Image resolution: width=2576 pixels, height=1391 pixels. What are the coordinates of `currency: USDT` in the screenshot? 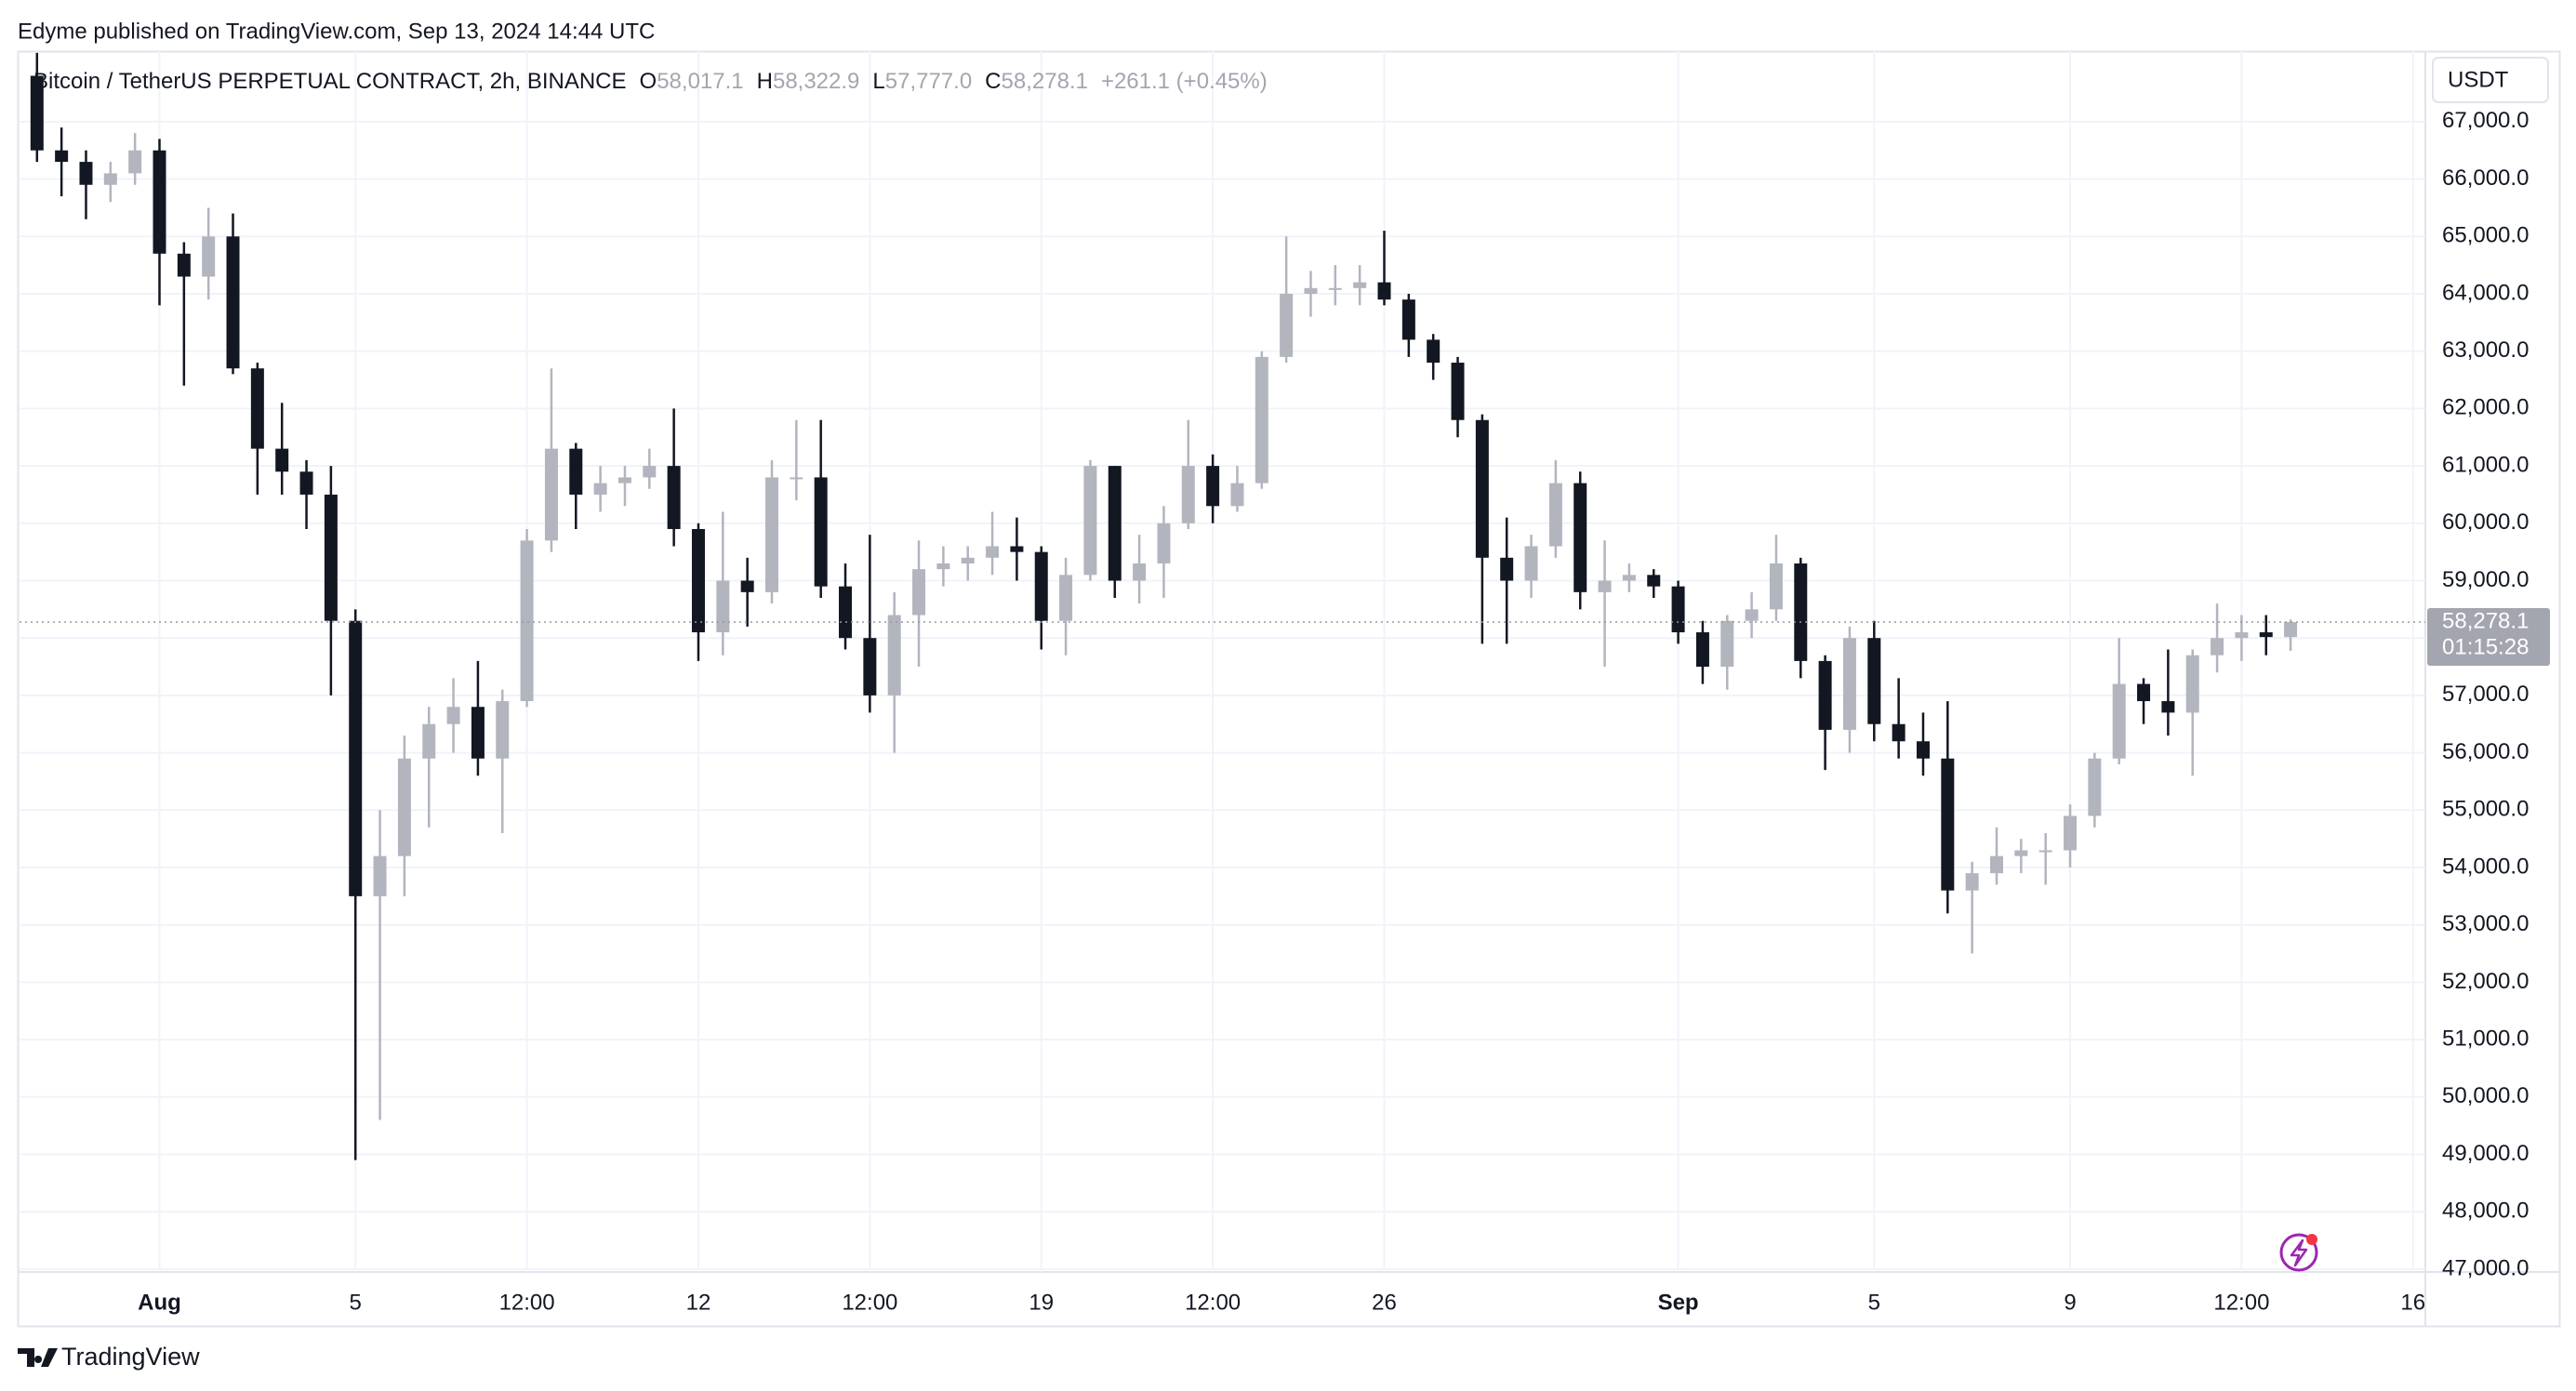 It's located at (2478, 79).